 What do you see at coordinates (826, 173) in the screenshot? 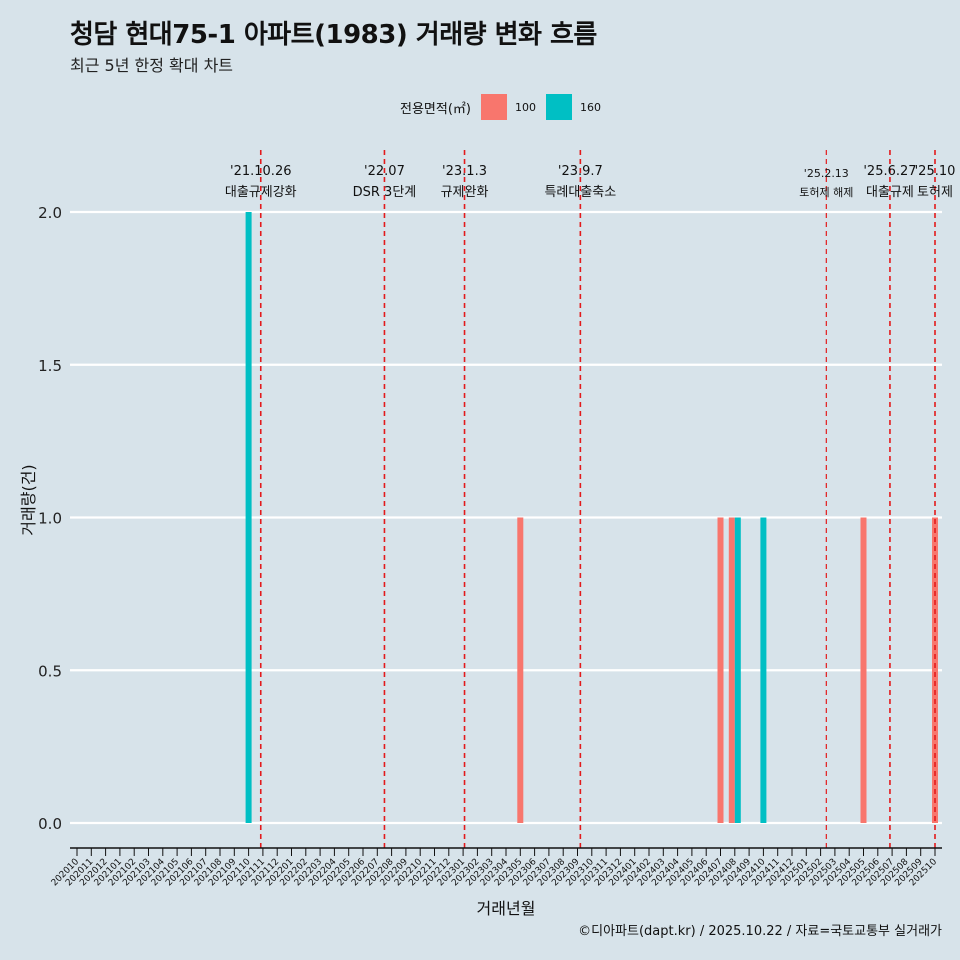
I see `event-date: '25.2.13` at bounding box center [826, 173].